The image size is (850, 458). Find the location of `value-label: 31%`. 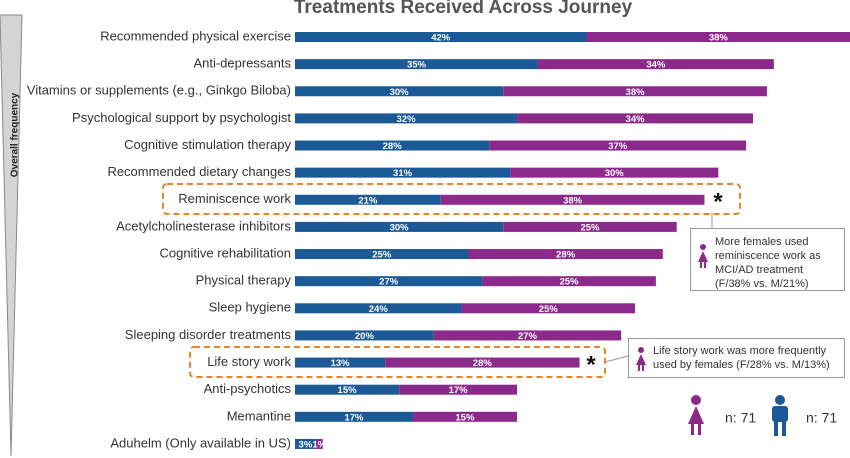

value-label: 31% is located at coordinates (403, 173).